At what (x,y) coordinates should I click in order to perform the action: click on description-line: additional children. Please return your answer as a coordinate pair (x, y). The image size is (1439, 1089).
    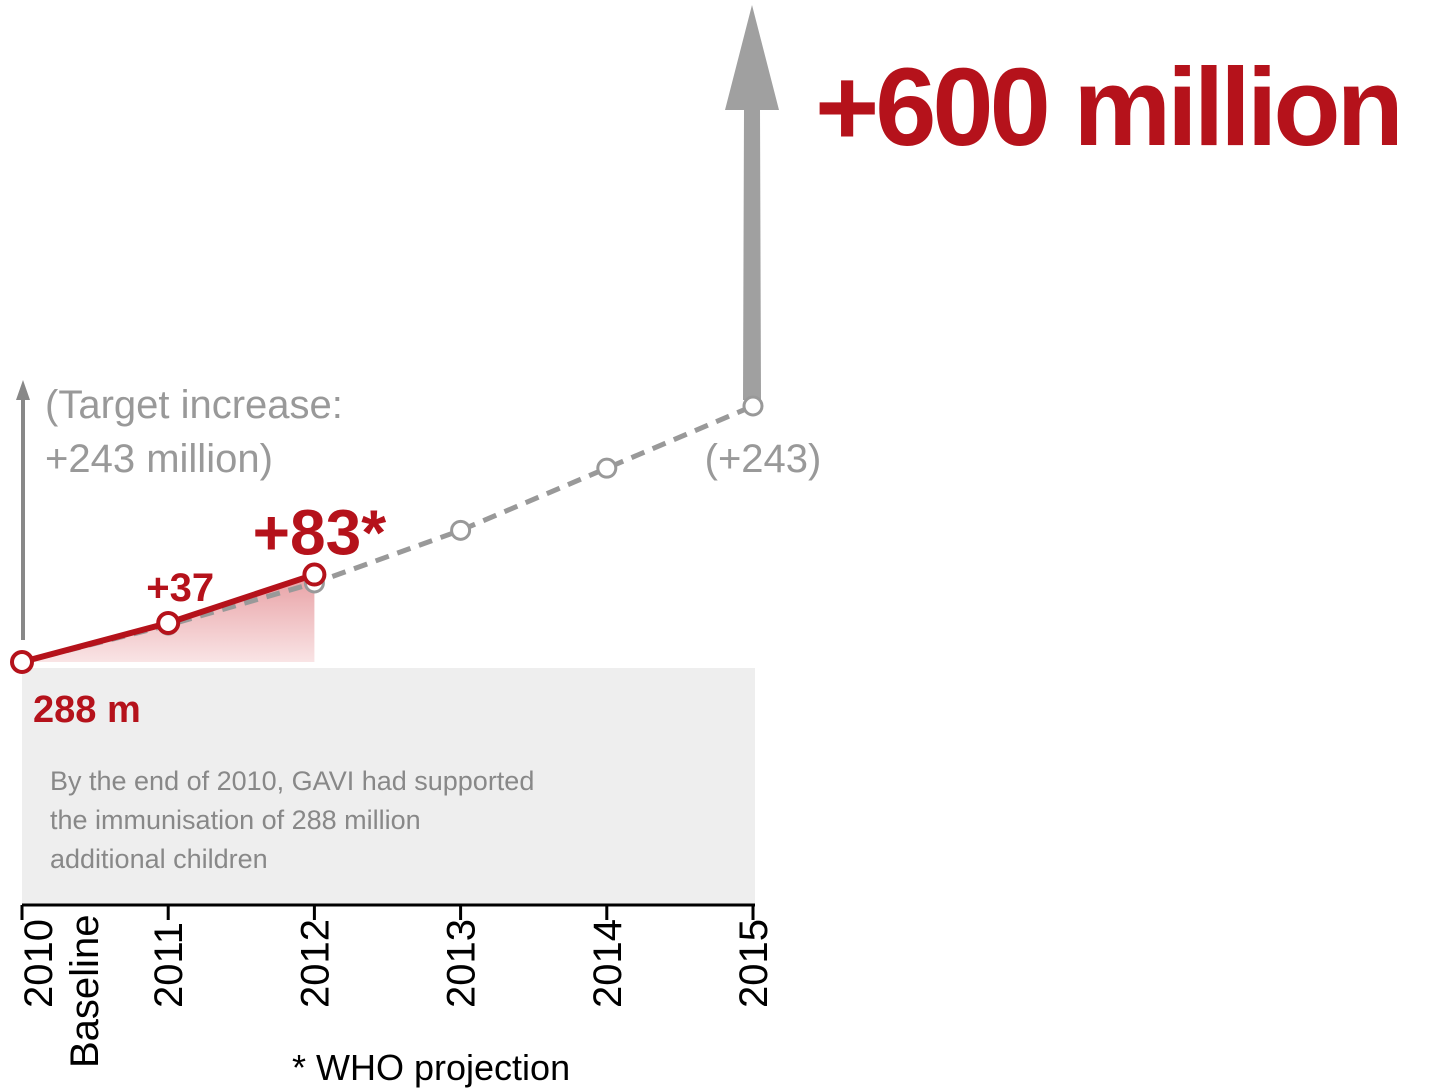
    Looking at the image, I should click on (159, 859).